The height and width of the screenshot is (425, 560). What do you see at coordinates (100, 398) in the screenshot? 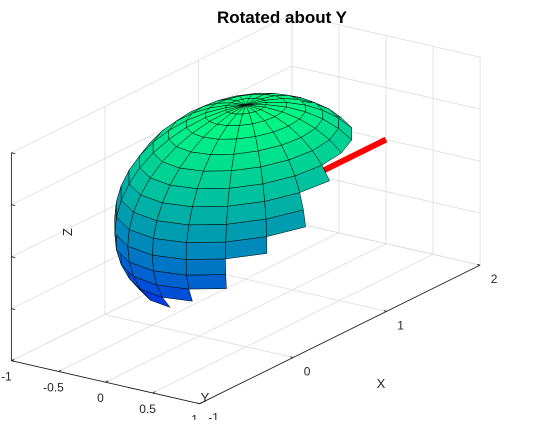
I see `y-tick-label: 0` at bounding box center [100, 398].